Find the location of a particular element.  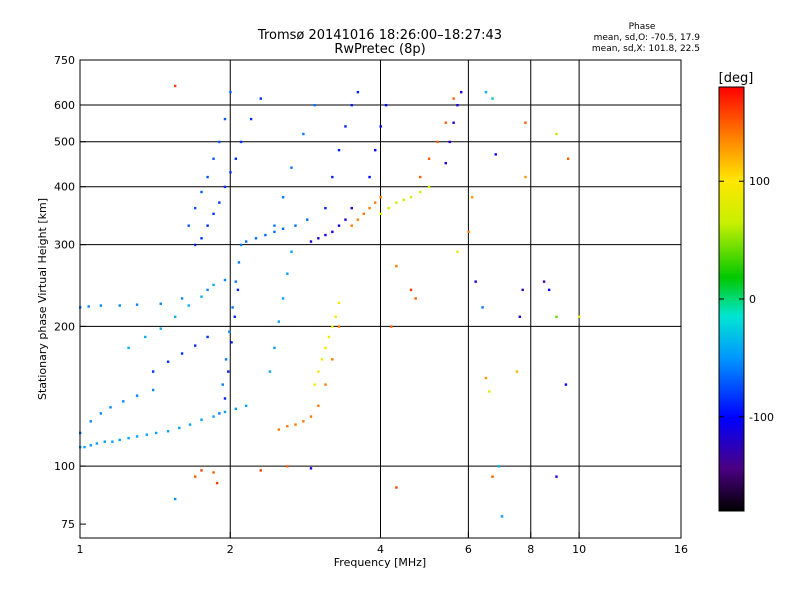

colorbar-ticks: 100 0 -100 is located at coordinates (746, 299).